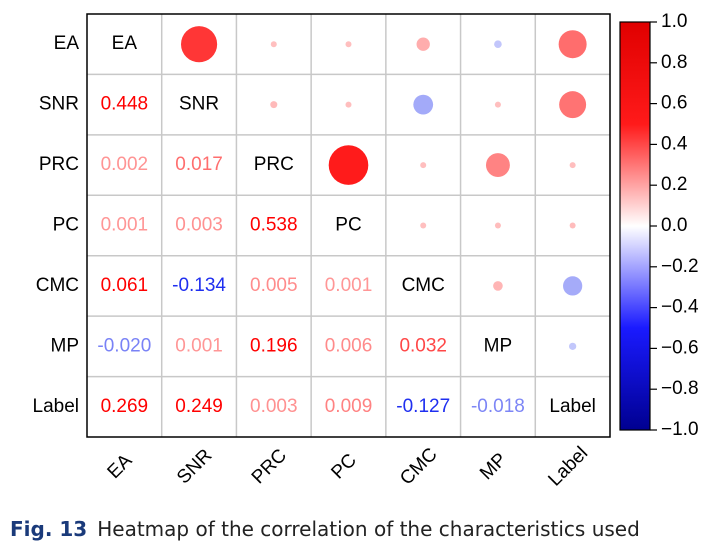  What do you see at coordinates (59, 164) in the screenshot?
I see `row-label: PRC` at bounding box center [59, 164].